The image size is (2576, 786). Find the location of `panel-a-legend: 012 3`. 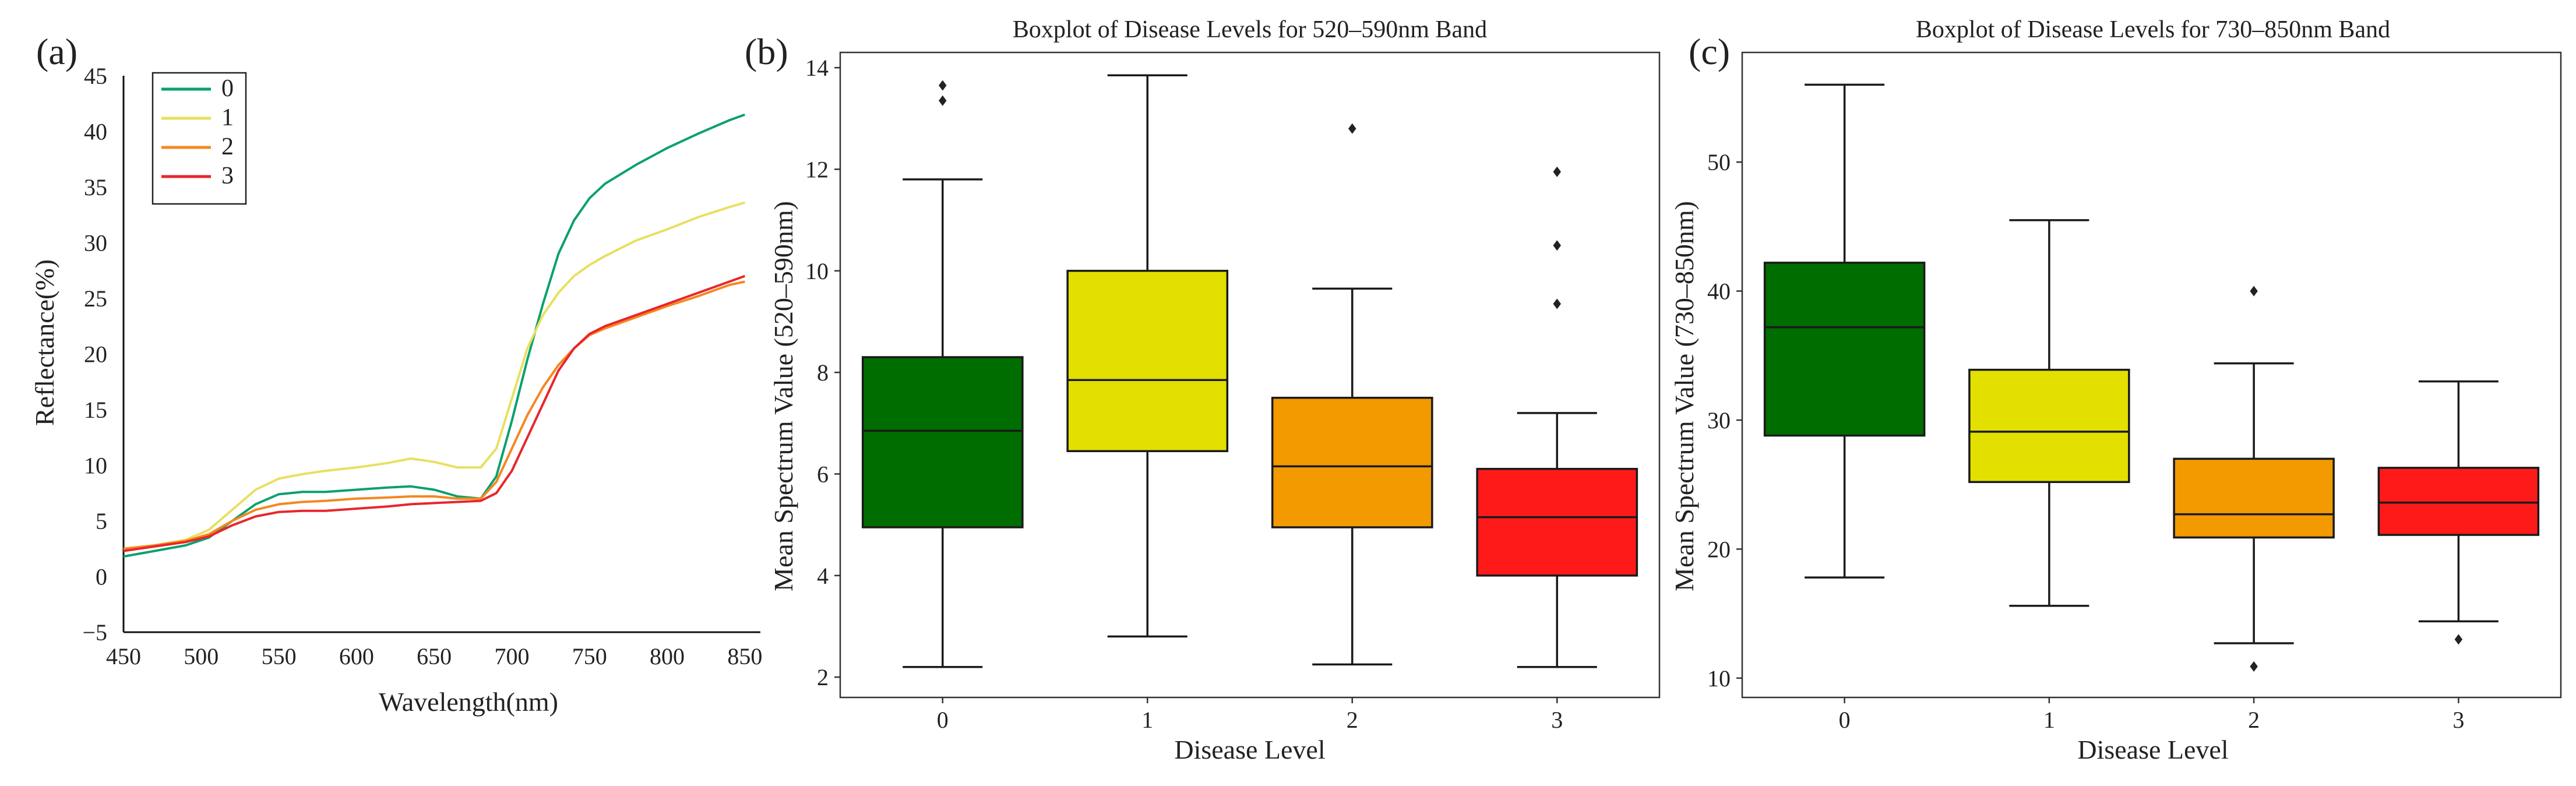

panel-a-legend: 012 3 is located at coordinates (199, 138).